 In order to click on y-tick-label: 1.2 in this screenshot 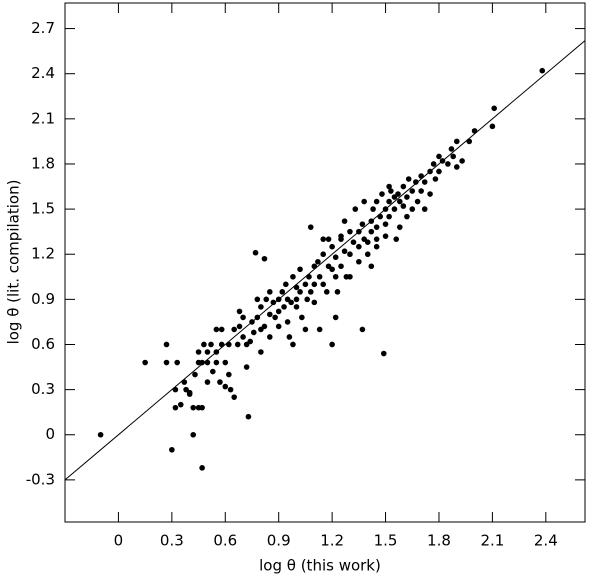, I will do `click(43, 254)`.